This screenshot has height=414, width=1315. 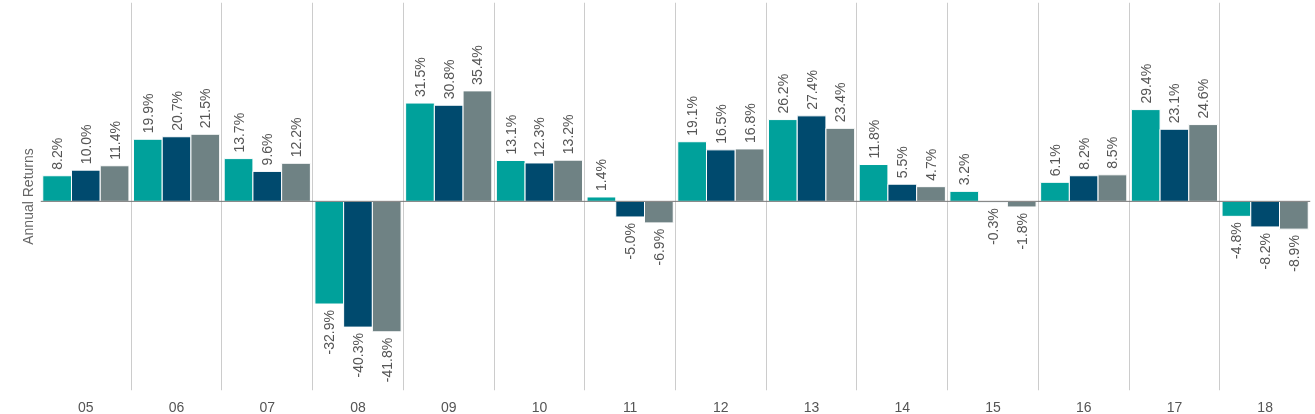 What do you see at coordinates (782, 93) in the screenshot?
I see `data-label: 26.2%` at bounding box center [782, 93].